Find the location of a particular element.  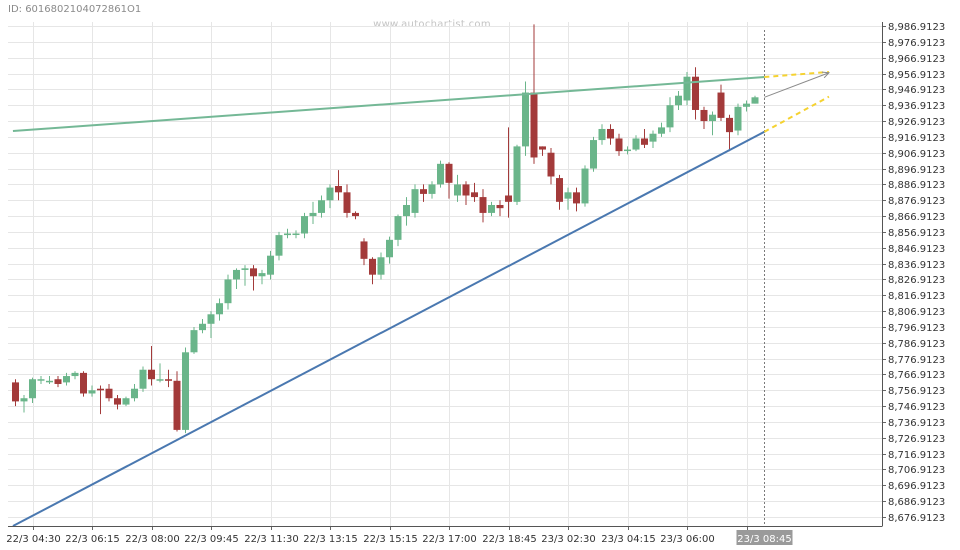

current-time-label: 23/3 08:45 is located at coordinates (764, 539).